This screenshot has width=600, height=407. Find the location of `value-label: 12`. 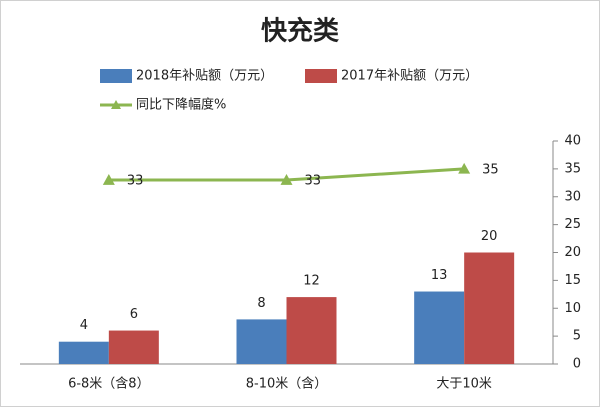

value-label: 12 is located at coordinates (311, 281).